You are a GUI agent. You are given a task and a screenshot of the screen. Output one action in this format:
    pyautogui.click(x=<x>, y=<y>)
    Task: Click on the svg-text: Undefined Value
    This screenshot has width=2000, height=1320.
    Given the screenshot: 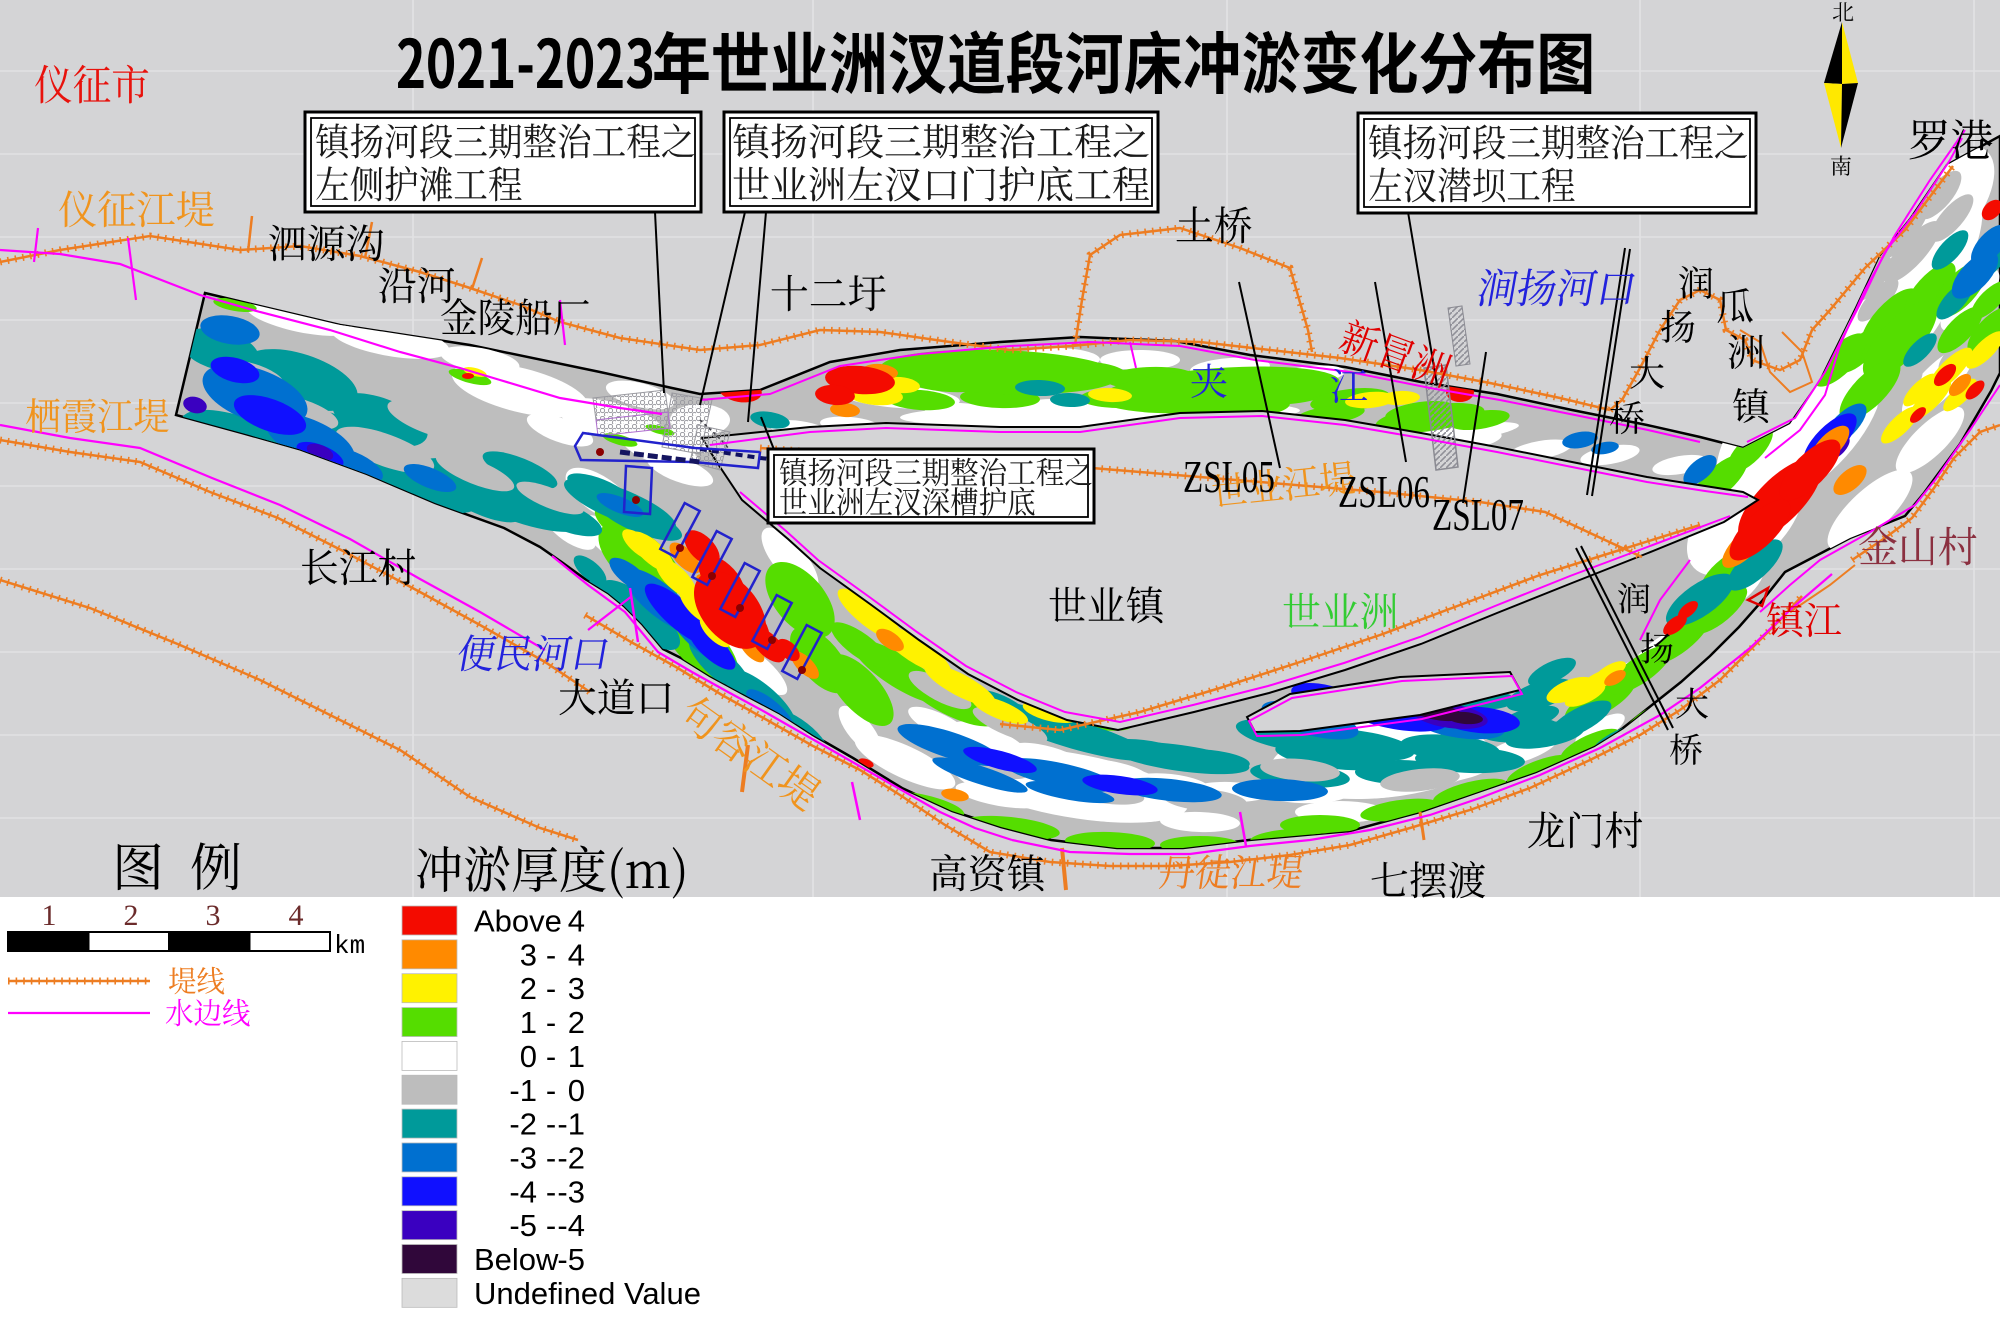 What is the action you would take?
    pyautogui.click(x=587, y=1293)
    